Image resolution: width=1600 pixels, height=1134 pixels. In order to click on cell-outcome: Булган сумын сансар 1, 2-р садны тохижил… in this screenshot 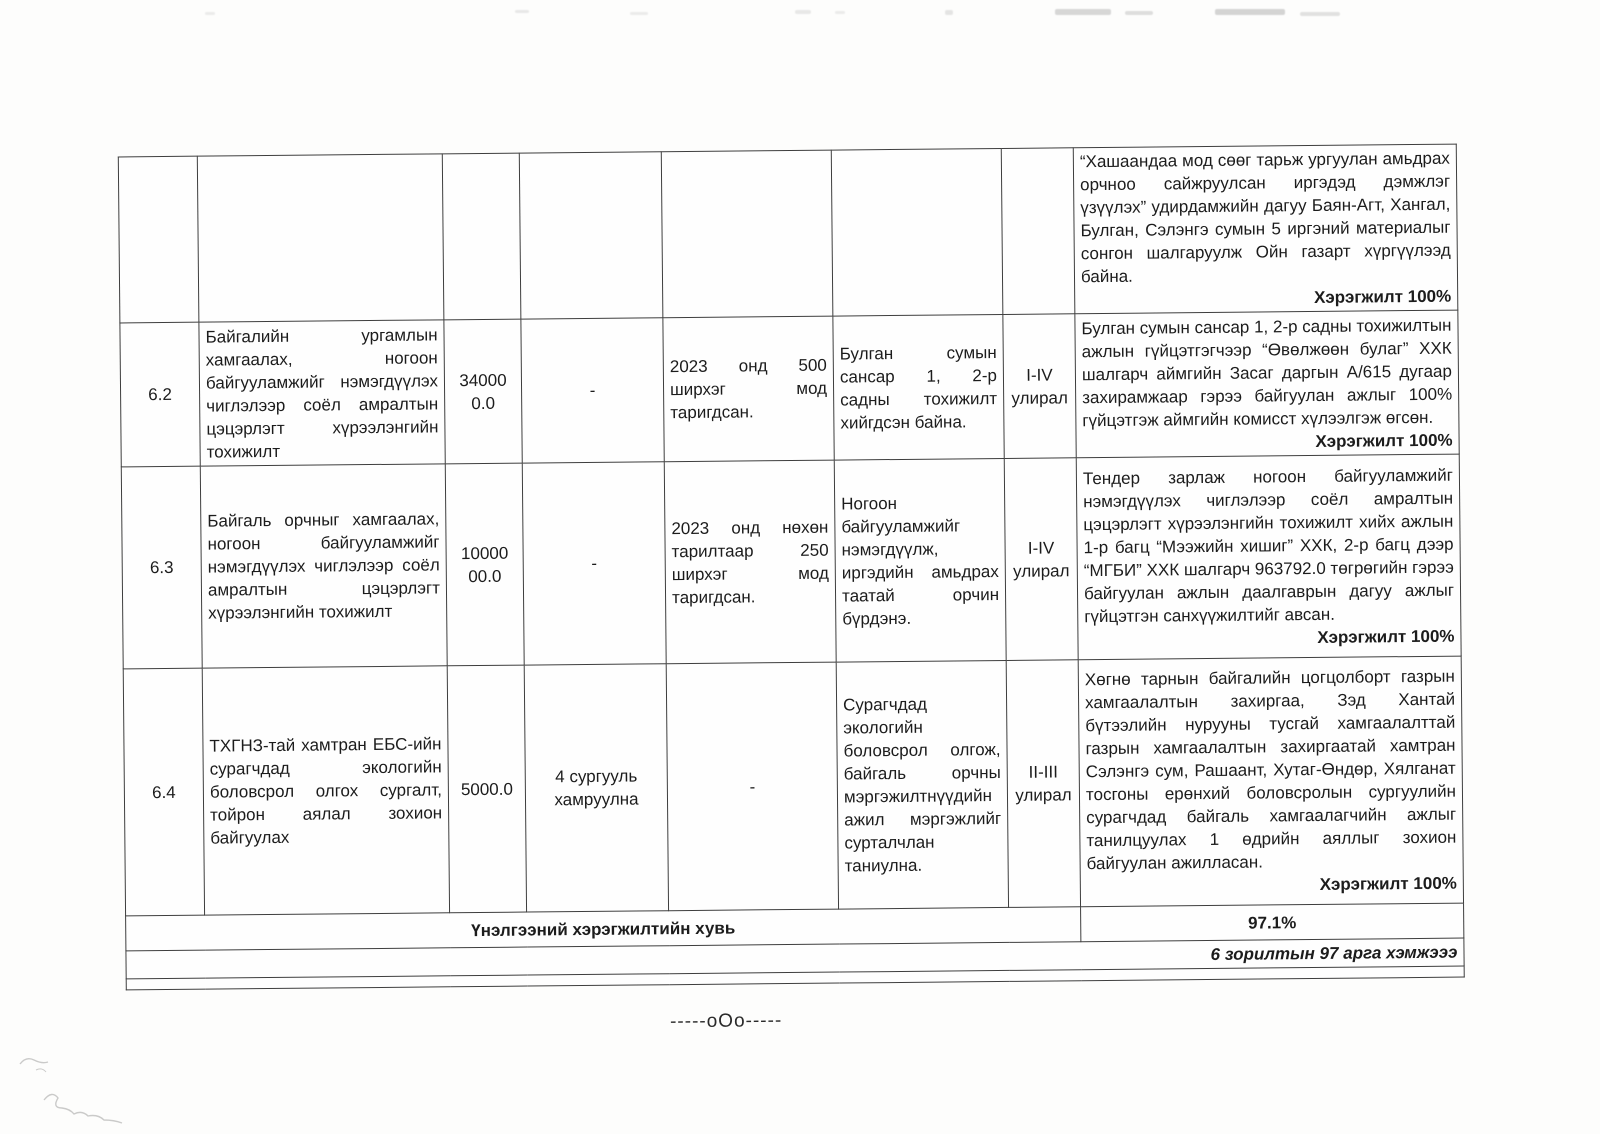, I will do `click(918, 387)`.